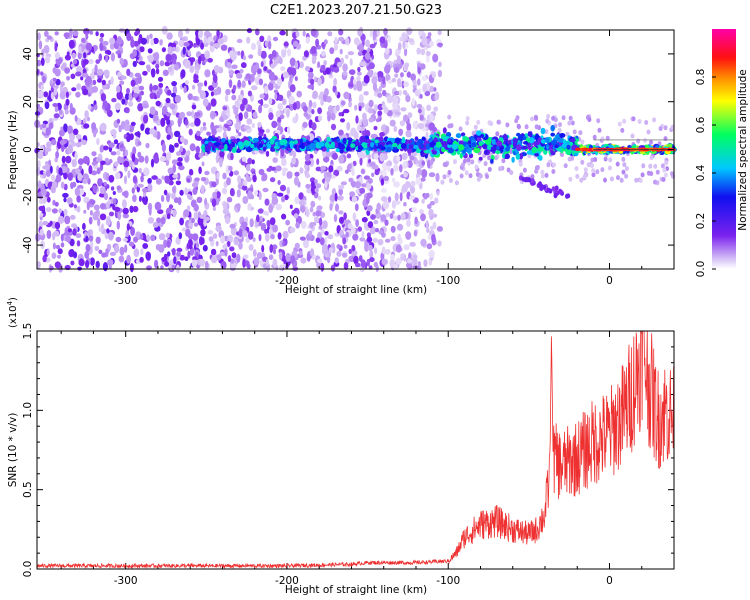 This screenshot has height=600, width=750. What do you see at coordinates (28, 197) in the screenshot?
I see `y-tick-label: -20` at bounding box center [28, 197].